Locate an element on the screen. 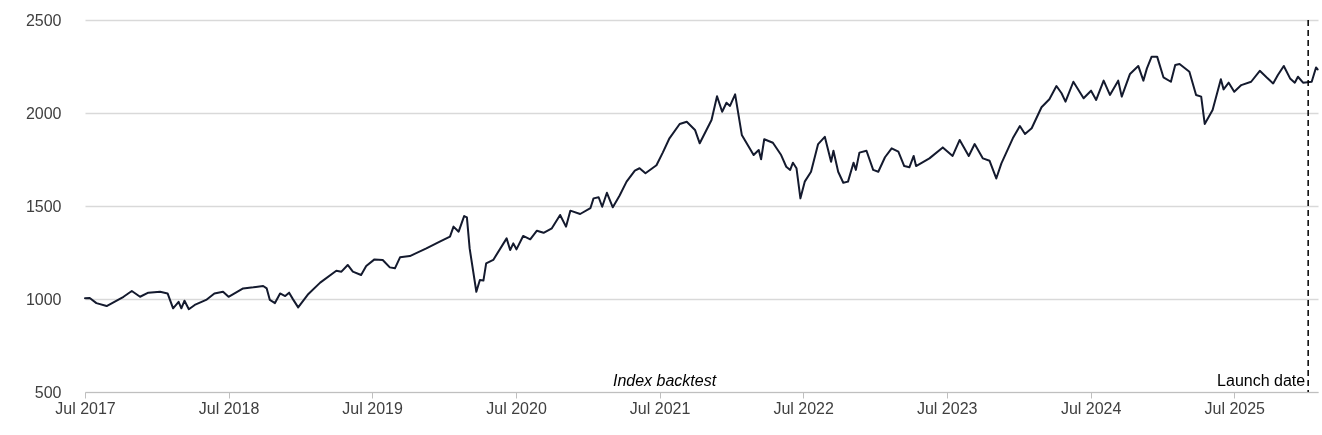 This screenshot has width=1322, height=435. x-tick-label: Jul 2022 is located at coordinates (804, 408).